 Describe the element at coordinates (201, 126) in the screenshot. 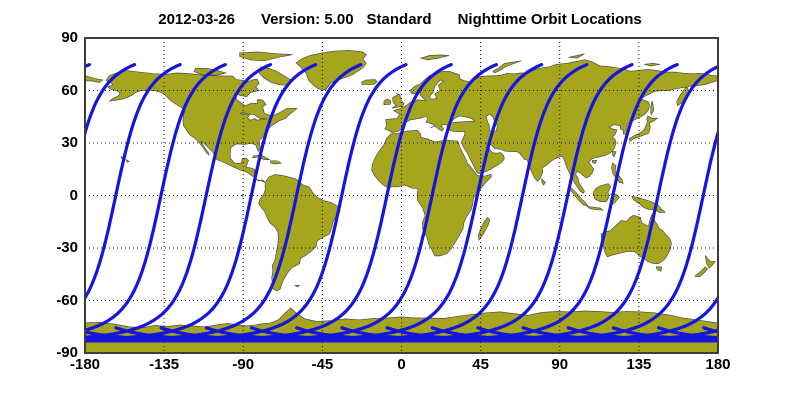

I see `landmass-northAmerica` at that location.